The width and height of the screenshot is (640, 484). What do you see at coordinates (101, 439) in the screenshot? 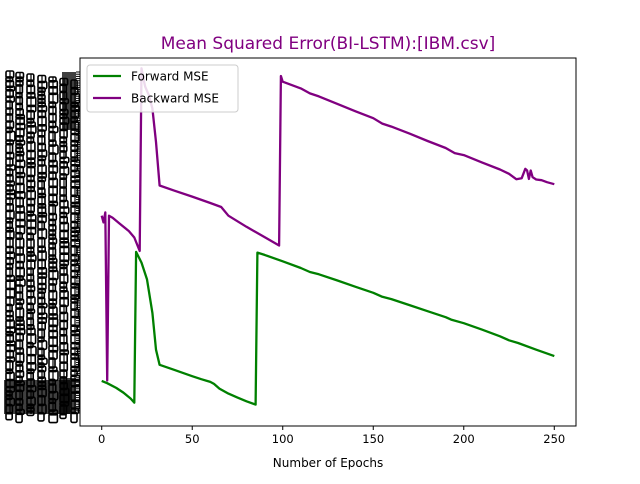
I see `x-tick-label-0: 0` at bounding box center [101, 439].